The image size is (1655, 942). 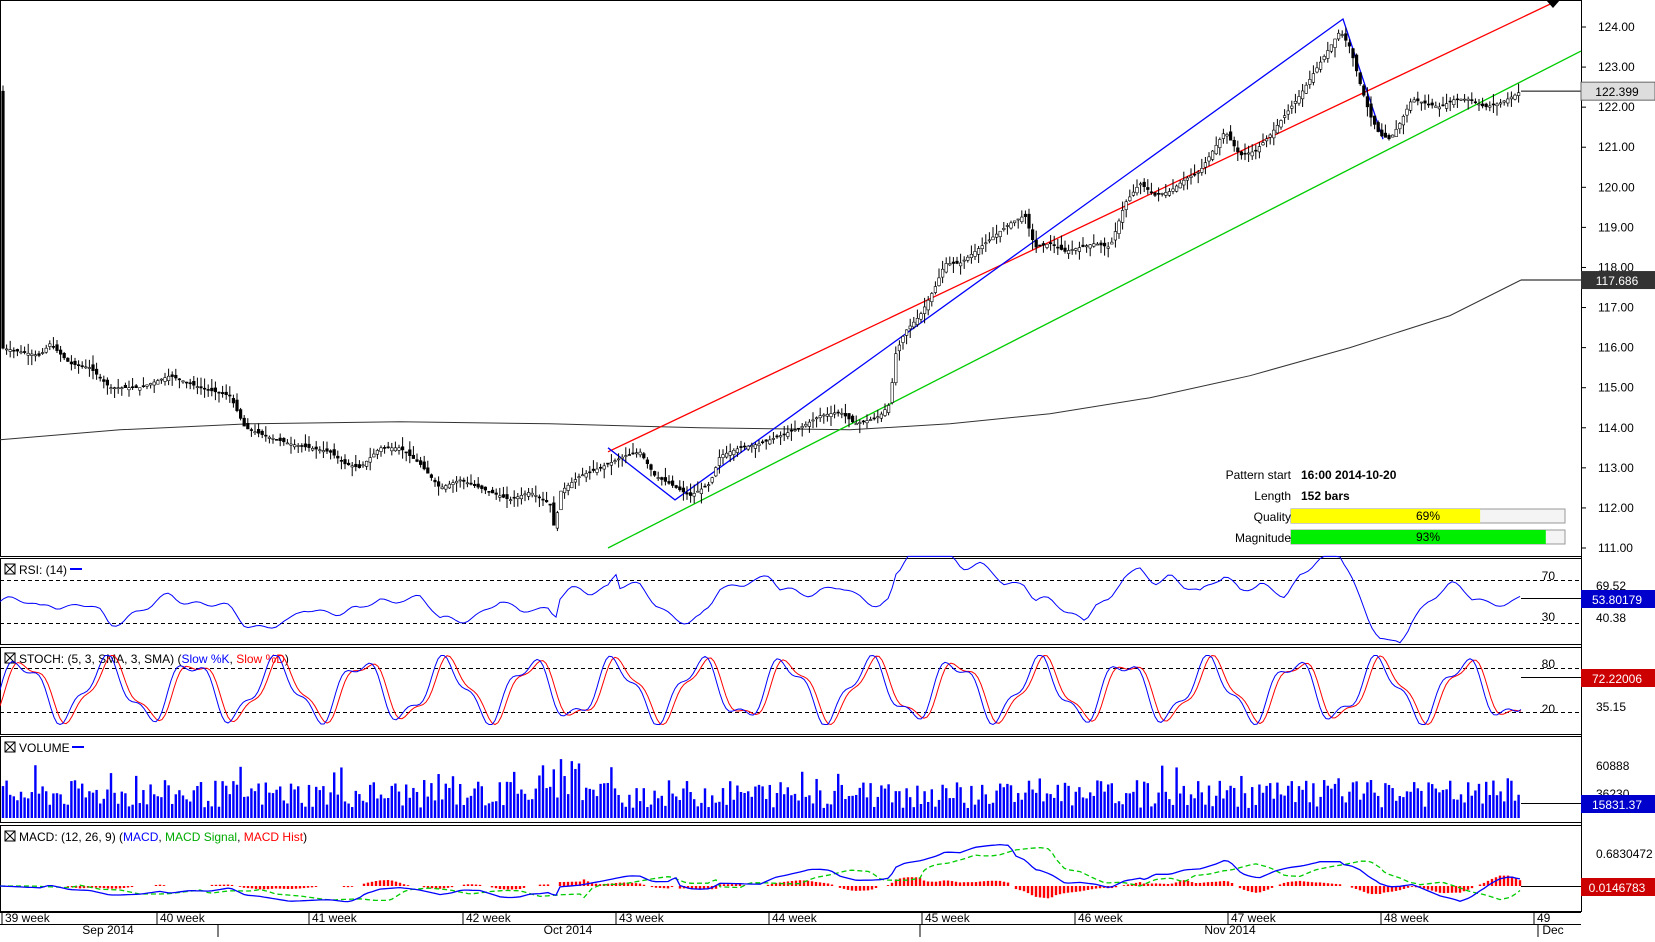 I want to click on stoch-current-box, so click(x=1618, y=678).